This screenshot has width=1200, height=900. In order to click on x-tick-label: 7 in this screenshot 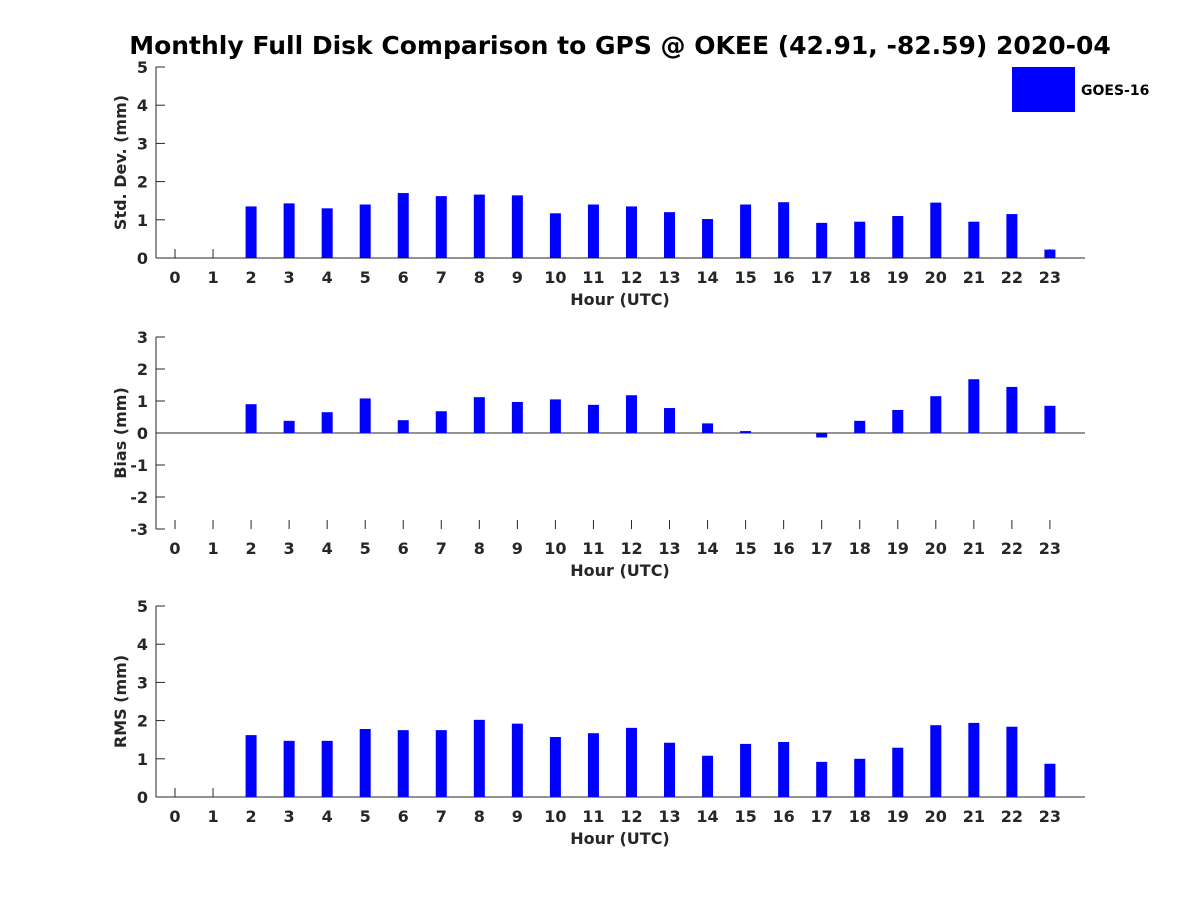, I will do `click(441, 277)`.